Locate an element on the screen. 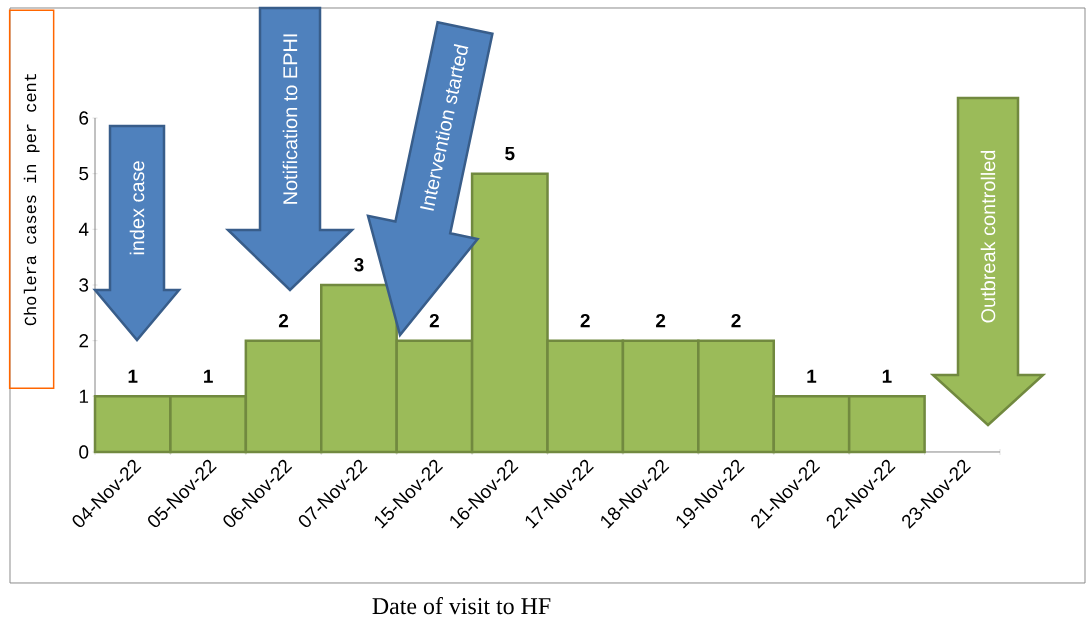 The image size is (1088, 620). annotation: Outbreak controlled is located at coordinates (988, 236).